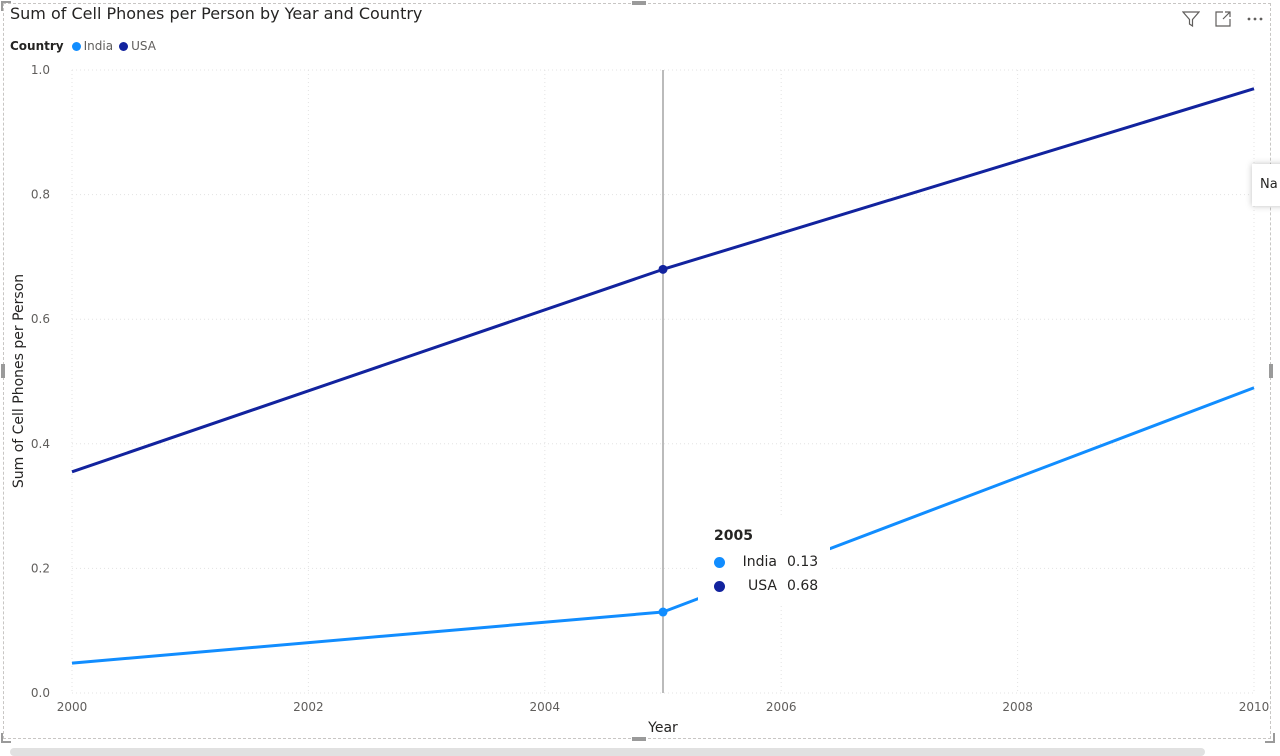 The image size is (1280, 756). Describe the element at coordinates (663, 440) in the screenshot. I see `hover-points` at that location.